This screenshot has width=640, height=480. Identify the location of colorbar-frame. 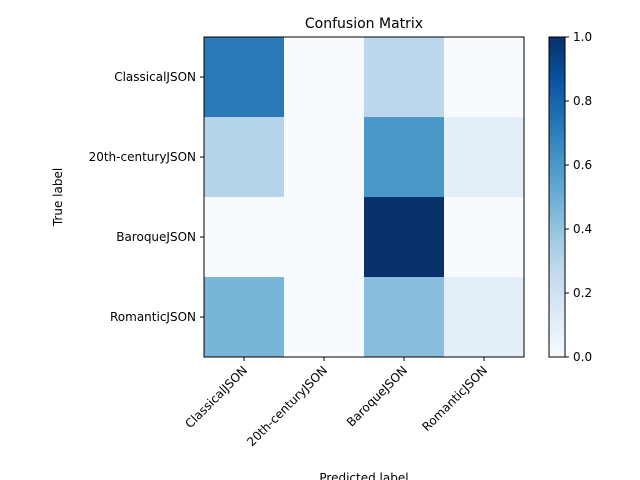
(557, 197).